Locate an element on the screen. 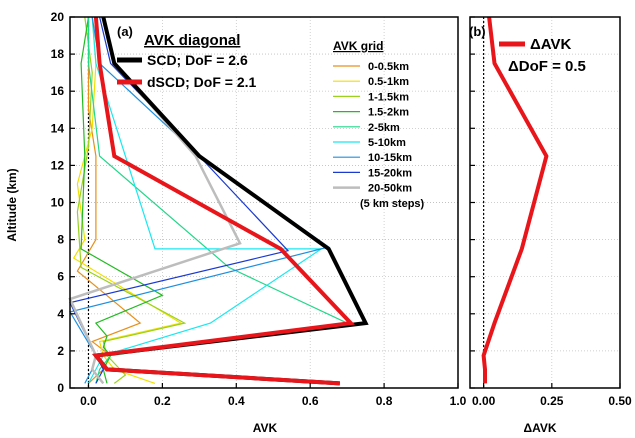 This screenshot has height=438, width=635. y-tick-label: 16 is located at coordinates (58, 91).